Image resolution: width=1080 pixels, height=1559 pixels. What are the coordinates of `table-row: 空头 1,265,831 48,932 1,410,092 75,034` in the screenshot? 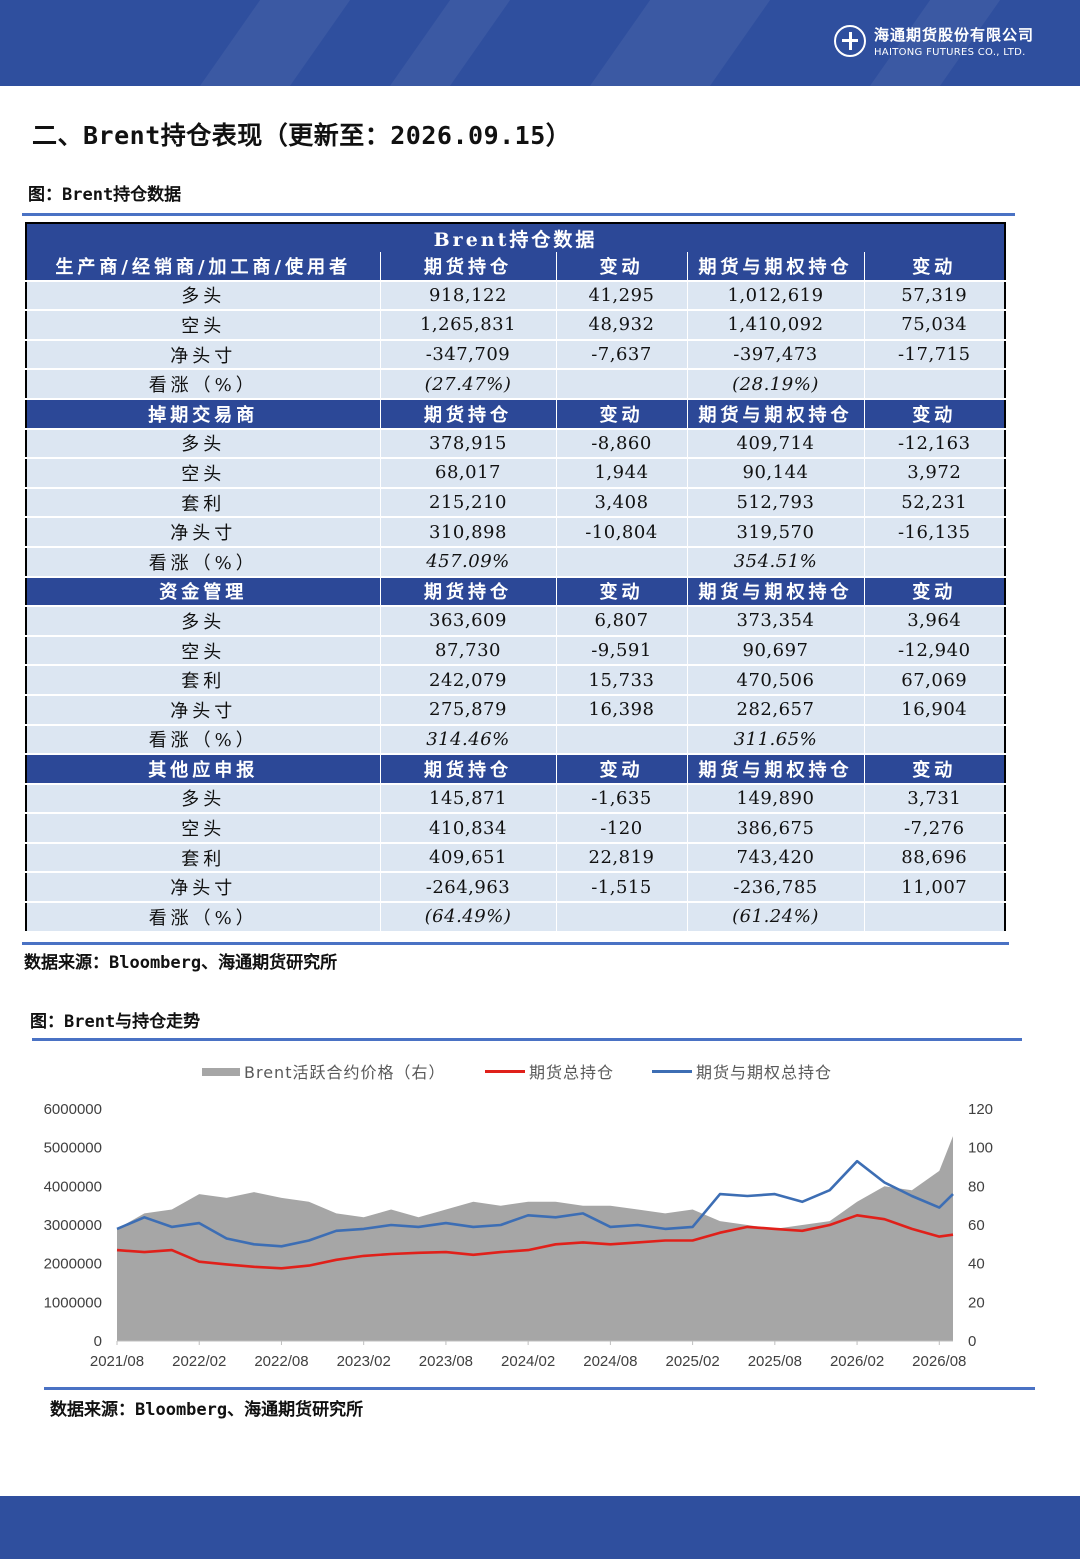 It's located at (515, 325).